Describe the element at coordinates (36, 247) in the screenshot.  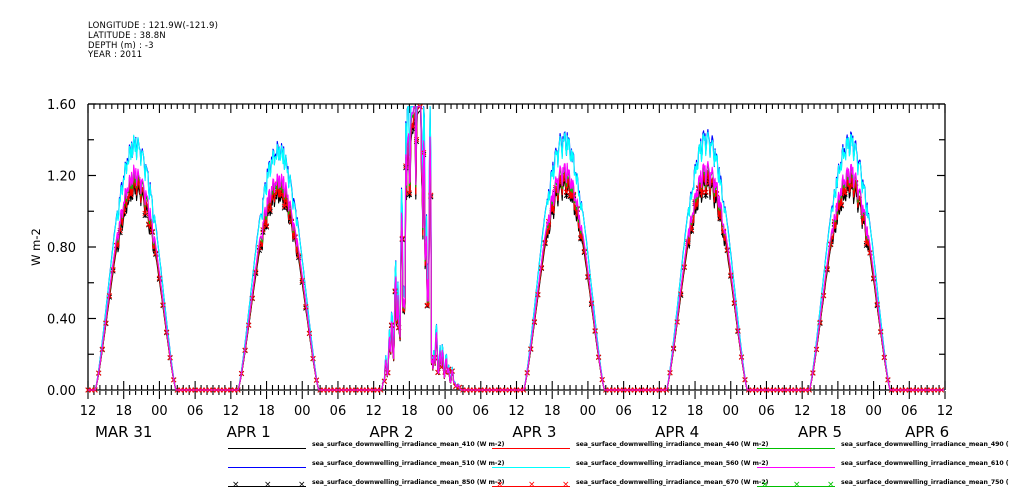
I see `y-axis-title: W m-2` at that location.